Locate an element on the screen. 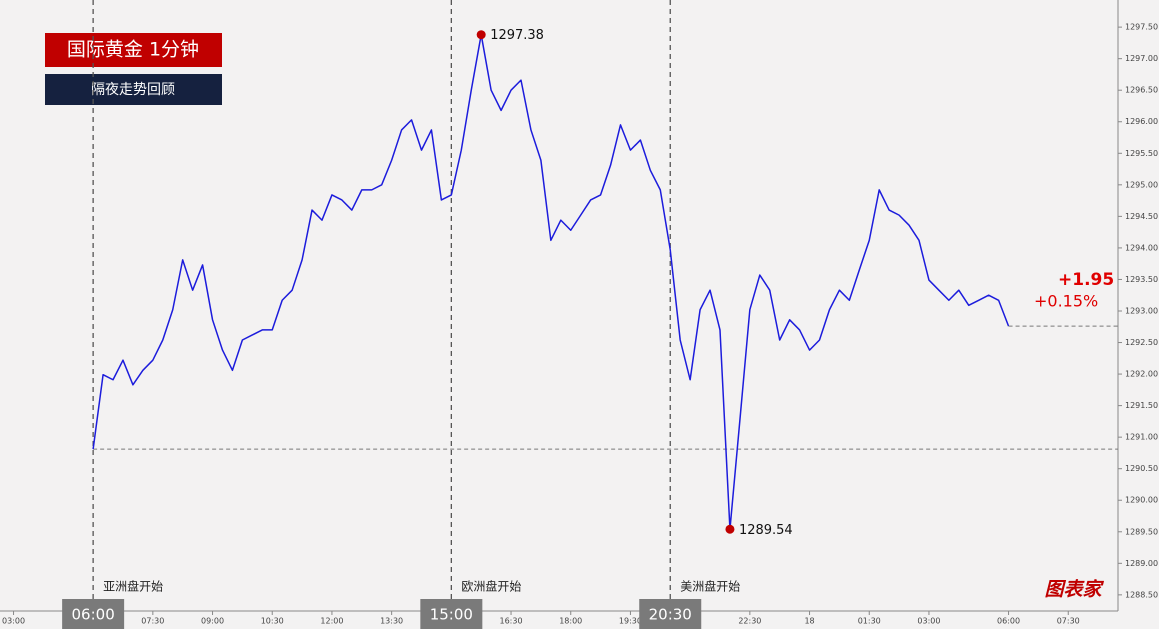 The width and height of the screenshot is (1159, 629). high-marker is located at coordinates (481, 35).